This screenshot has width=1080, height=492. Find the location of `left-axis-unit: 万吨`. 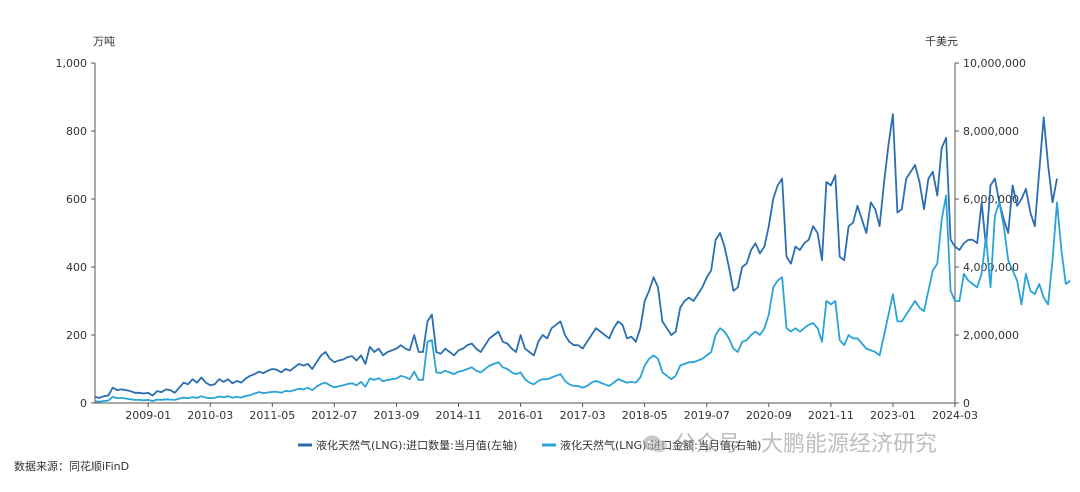

left-axis-unit: 万吨 is located at coordinates (104, 41).